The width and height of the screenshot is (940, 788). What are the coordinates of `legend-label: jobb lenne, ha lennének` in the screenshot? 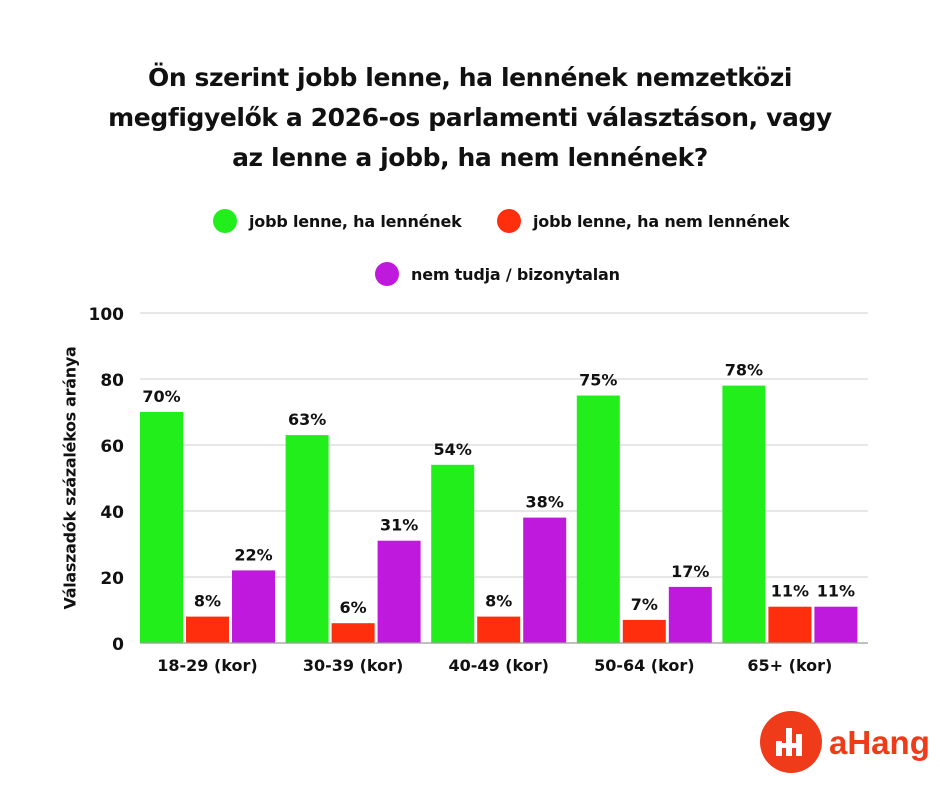 It's located at (355, 221).